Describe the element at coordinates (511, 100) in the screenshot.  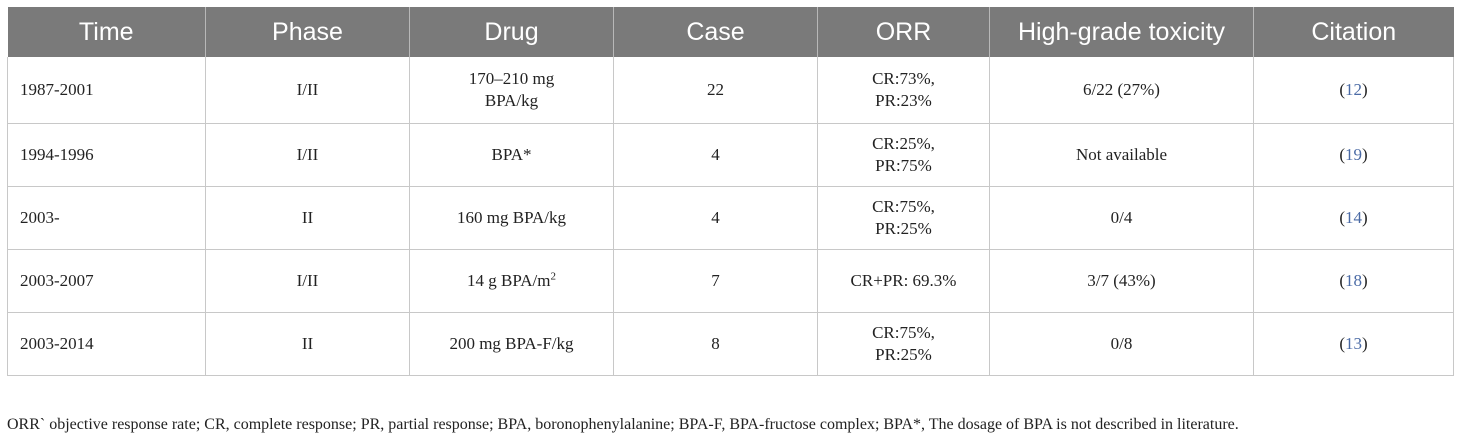
I see `drug-line: BPA/kg` at that location.